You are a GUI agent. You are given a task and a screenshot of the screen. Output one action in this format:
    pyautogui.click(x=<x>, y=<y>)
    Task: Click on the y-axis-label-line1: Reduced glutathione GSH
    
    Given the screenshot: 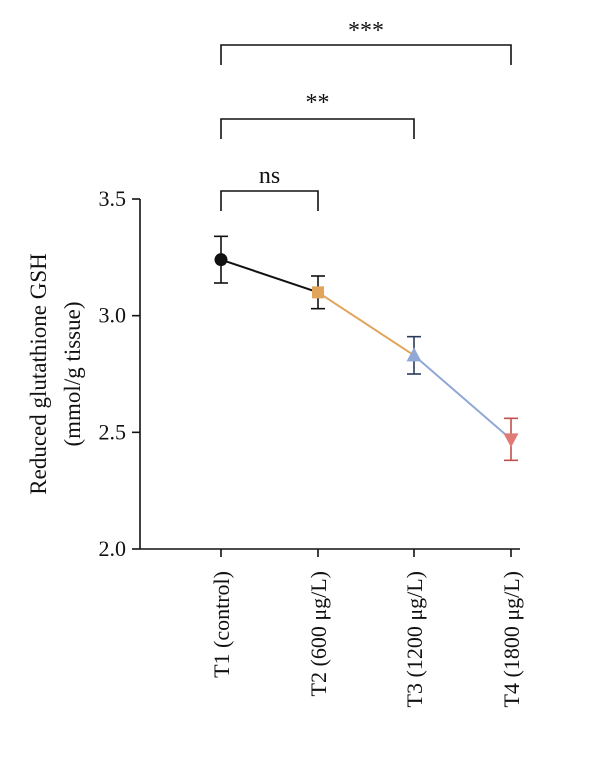 What is the action you would take?
    pyautogui.click(x=38, y=373)
    